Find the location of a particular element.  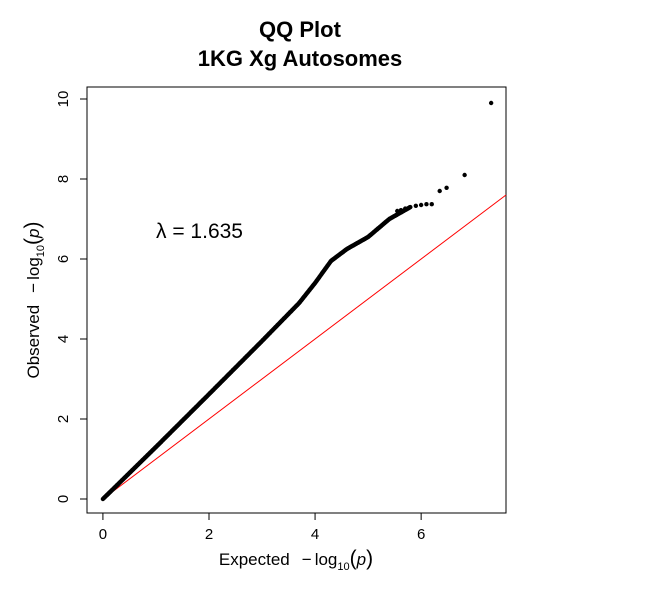

x-tick-label: 6 is located at coordinates (421, 534).